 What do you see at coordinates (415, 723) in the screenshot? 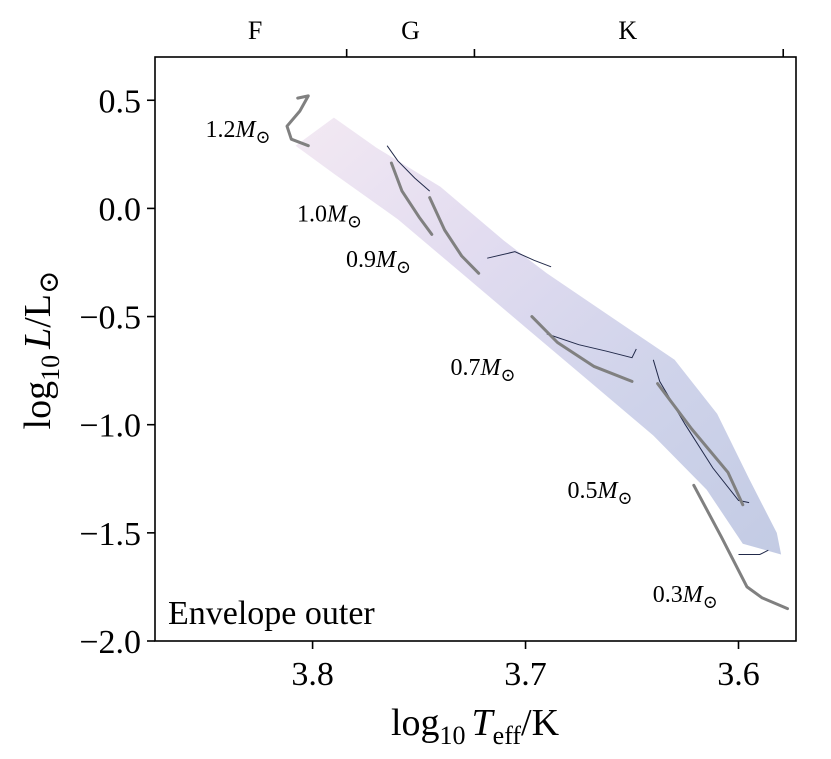
I see `x-axis-label-prefix: log` at bounding box center [415, 723].